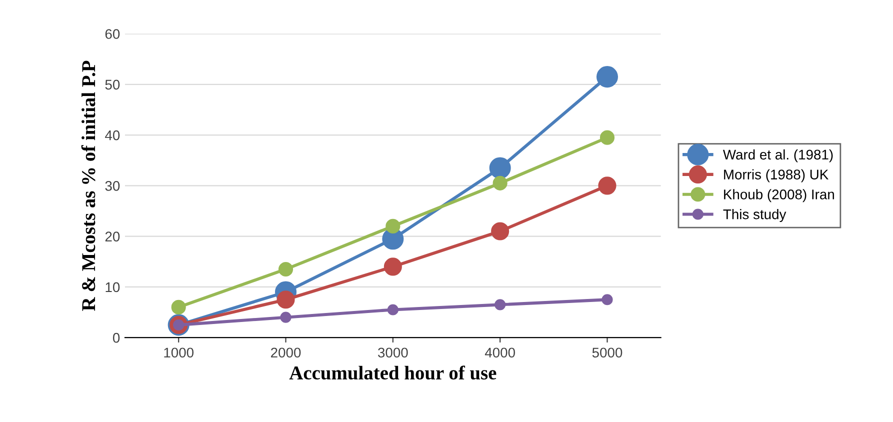 The height and width of the screenshot is (422, 893). What do you see at coordinates (286, 353) in the screenshot?
I see `x-tick-label: 2000` at bounding box center [286, 353].